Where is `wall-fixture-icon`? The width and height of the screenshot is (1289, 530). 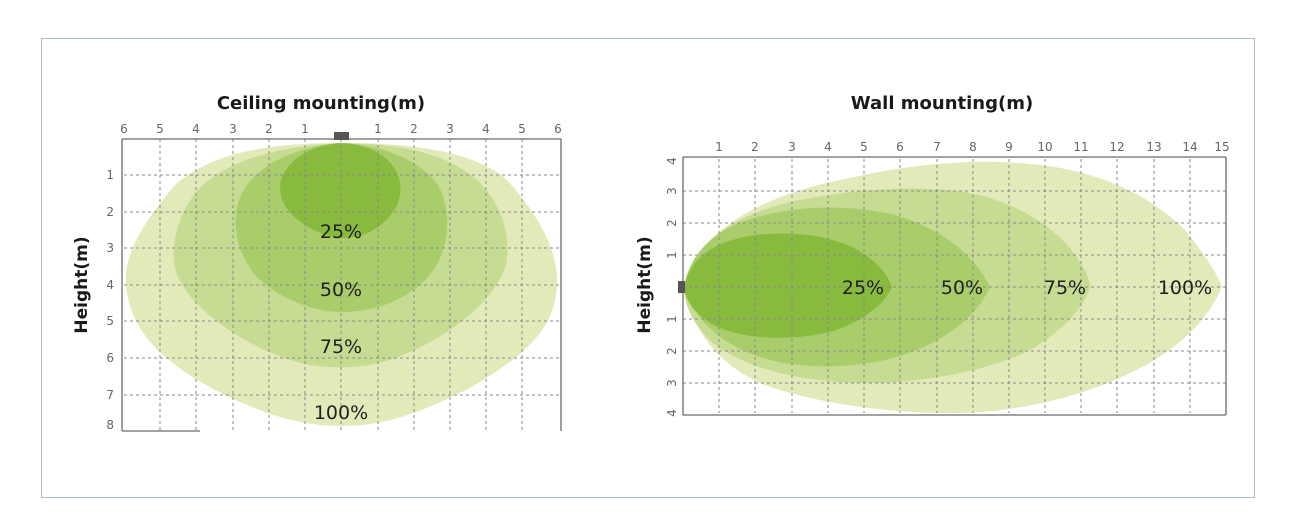 wall-fixture-icon is located at coordinates (681, 287).